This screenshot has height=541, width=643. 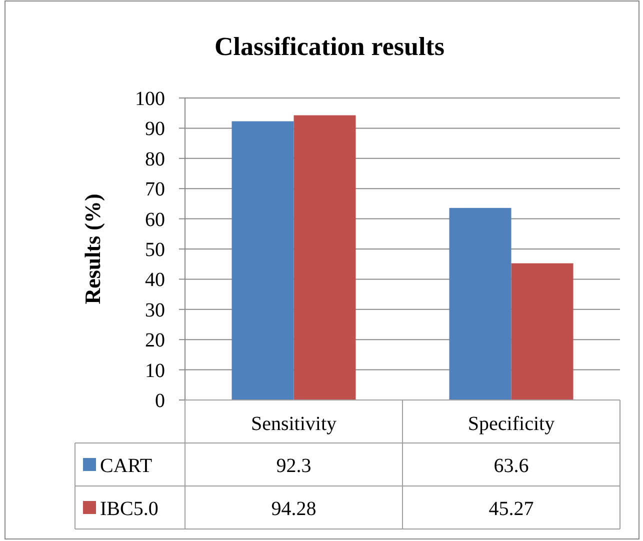 I want to click on y-tick-label: 90, so click(x=155, y=129).